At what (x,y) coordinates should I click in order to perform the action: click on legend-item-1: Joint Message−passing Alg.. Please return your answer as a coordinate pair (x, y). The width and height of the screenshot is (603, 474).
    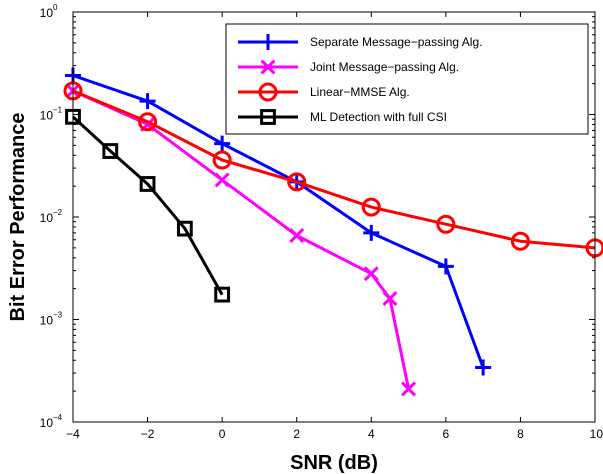
    Looking at the image, I should click on (348, 67).